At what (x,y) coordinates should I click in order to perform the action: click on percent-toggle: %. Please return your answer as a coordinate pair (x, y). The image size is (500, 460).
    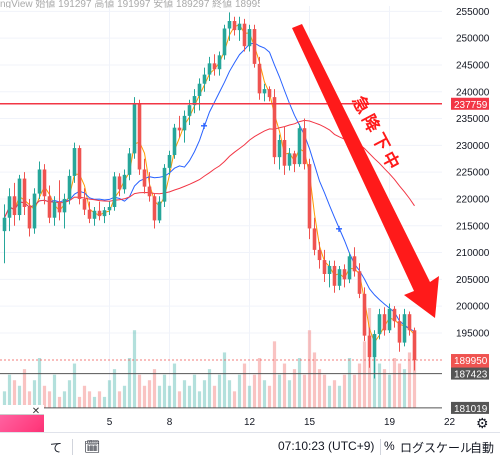
    Looking at the image, I should click on (389, 446).